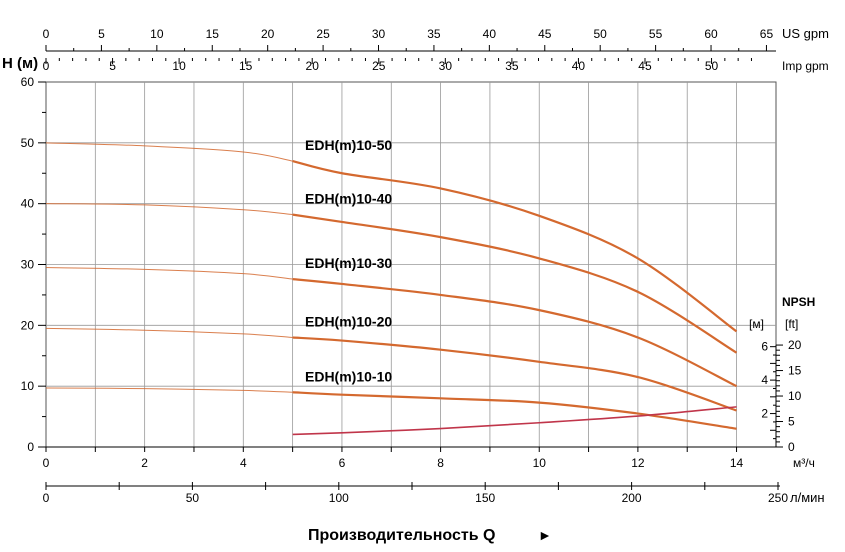  What do you see at coordinates (764, 347) in the screenshot?
I see `npsh-m-tick-label: 6` at bounding box center [764, 347].